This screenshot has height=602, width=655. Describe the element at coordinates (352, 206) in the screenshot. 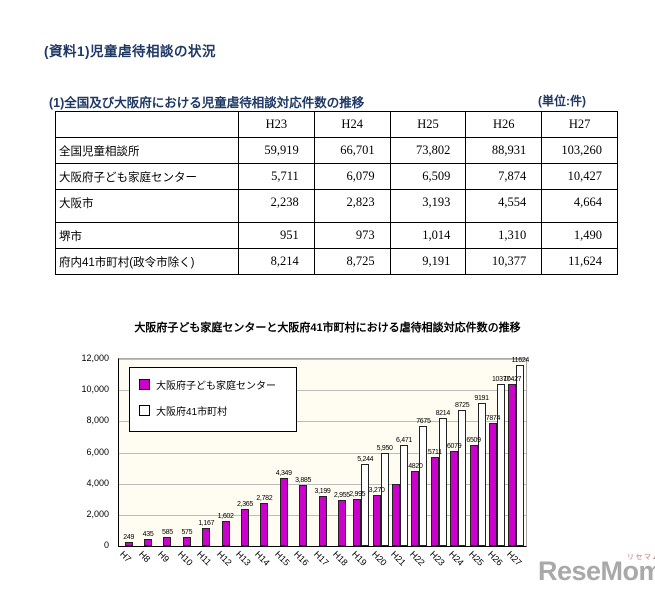

I see `cell-value: 2,823` at that location.